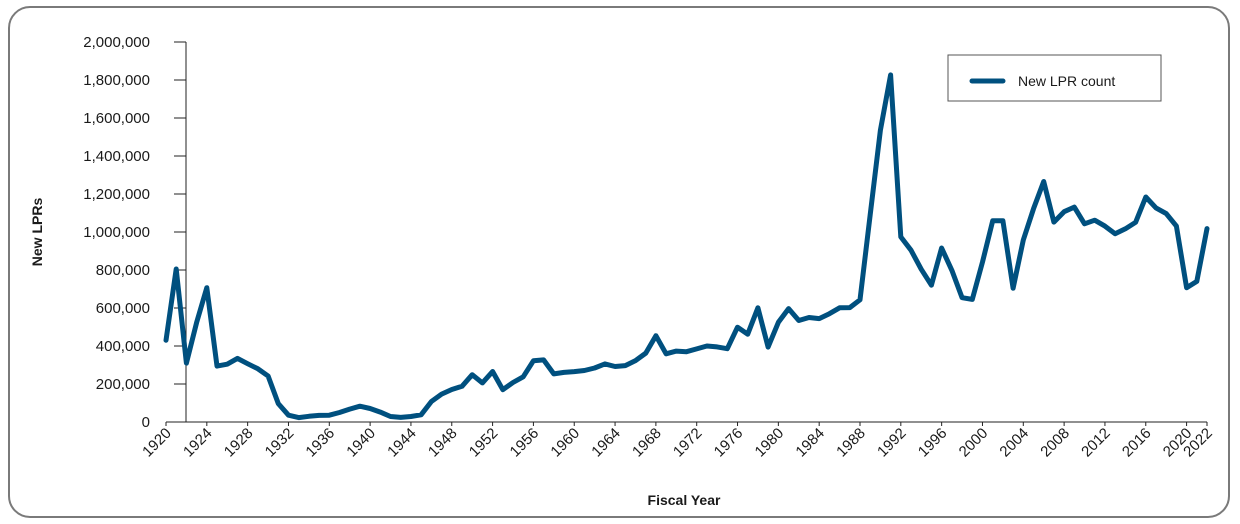  What do you see at coordinates (198, 443) in the screenshot?
I see `x-tick-label: 1924` at bounding box center [198, 443].